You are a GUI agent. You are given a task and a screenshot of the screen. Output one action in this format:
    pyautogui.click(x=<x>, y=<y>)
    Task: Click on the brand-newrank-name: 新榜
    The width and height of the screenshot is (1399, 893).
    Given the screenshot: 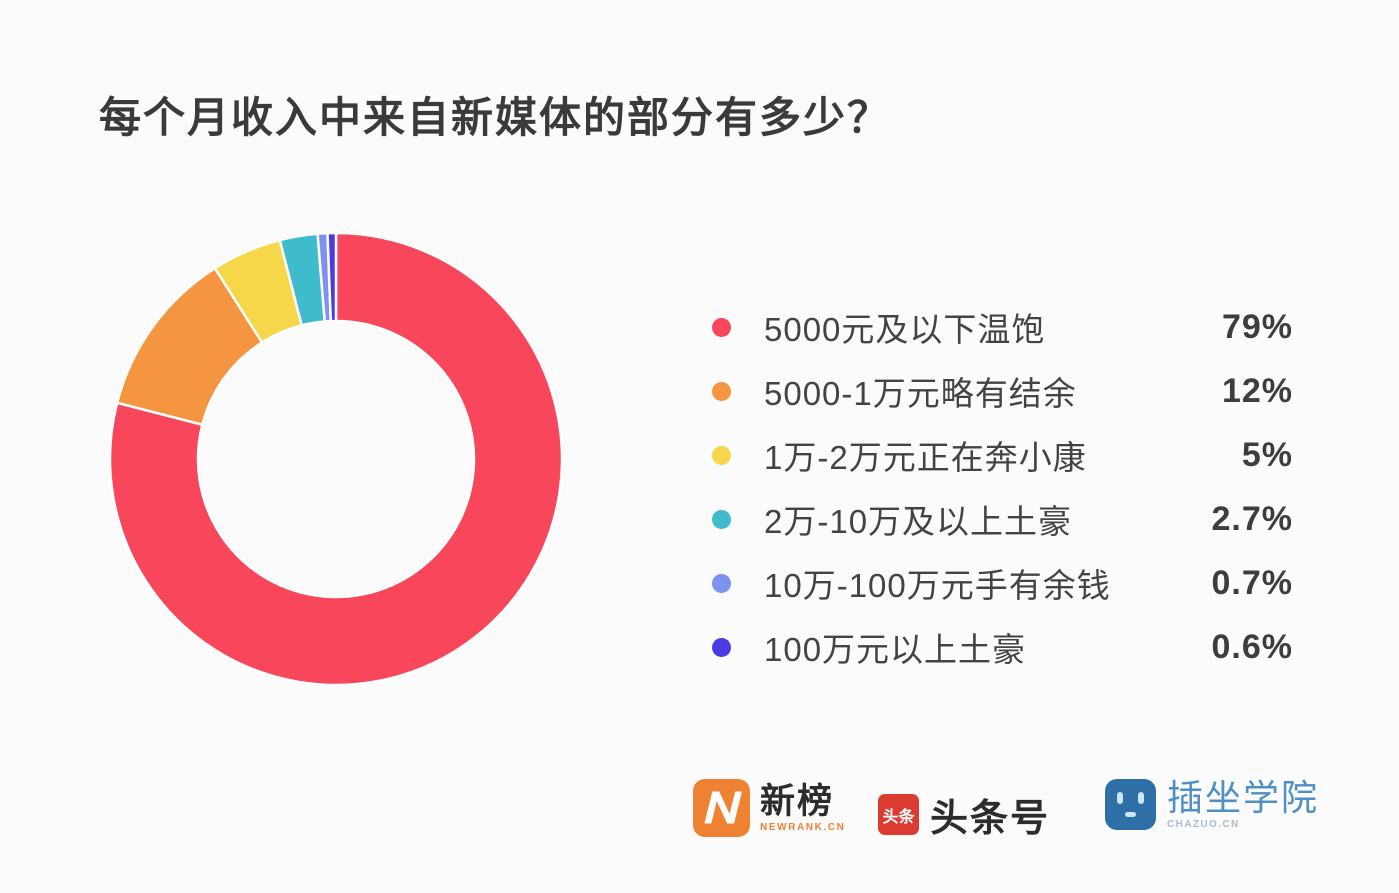 What is the action you would take?
    pyautogui.click(x=797, y=801)
    